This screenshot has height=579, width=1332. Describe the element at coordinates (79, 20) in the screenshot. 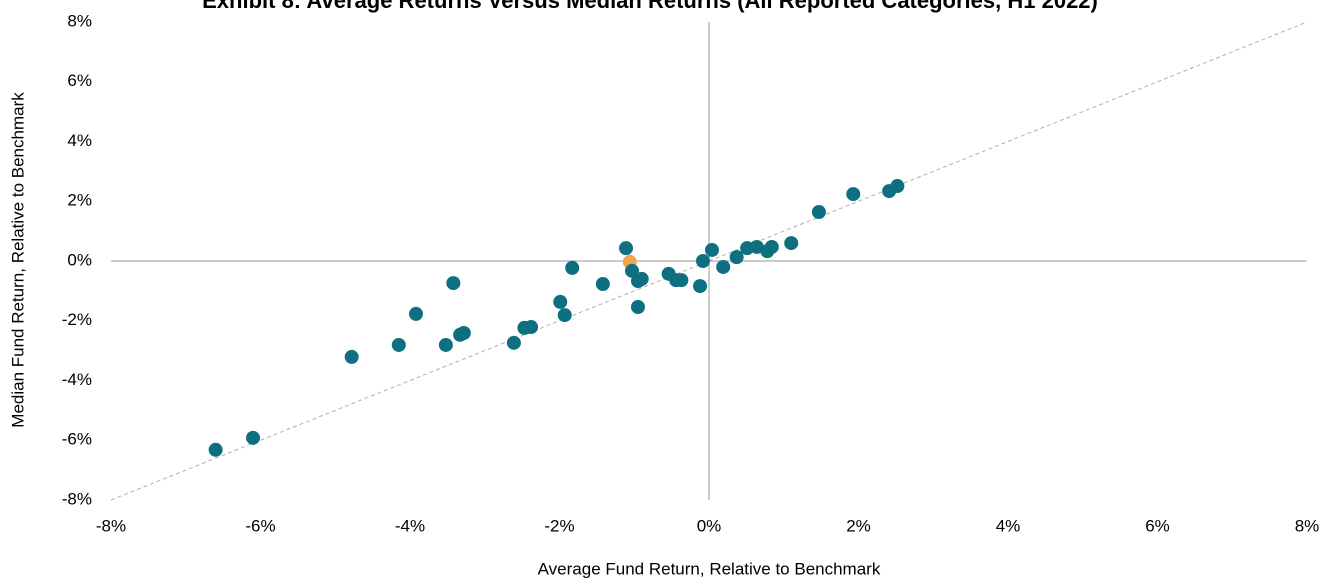

I see `y-tick-label: 8%` at that location.